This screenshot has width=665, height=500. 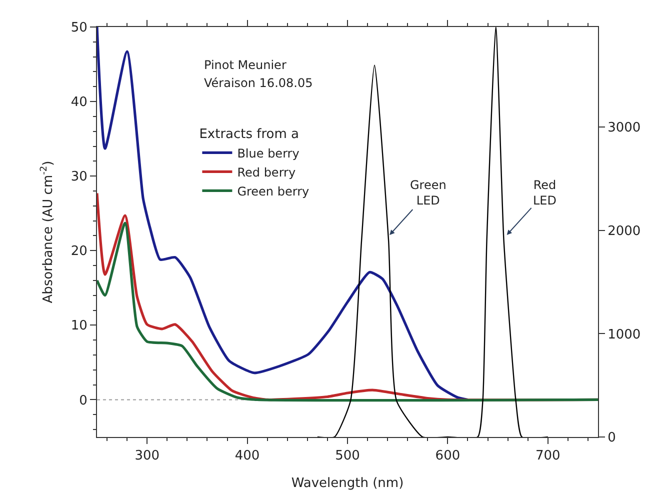 I want to click on y-tick-label: 0, so click(x=83, y=400).